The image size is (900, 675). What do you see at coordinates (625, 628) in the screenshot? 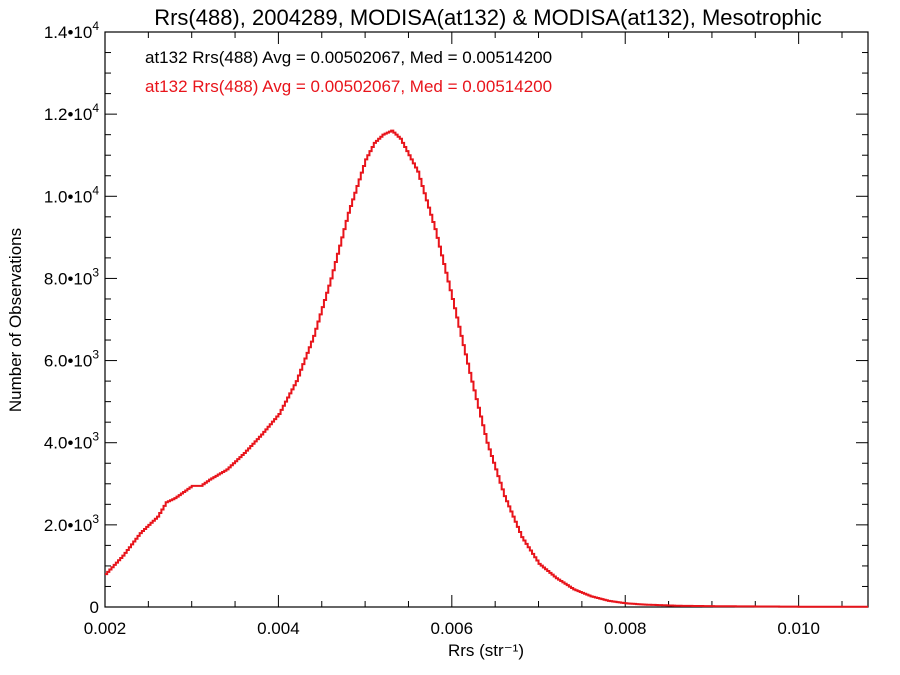
I see `x-tick-label: 0.008` at bounding box center [625, 628].